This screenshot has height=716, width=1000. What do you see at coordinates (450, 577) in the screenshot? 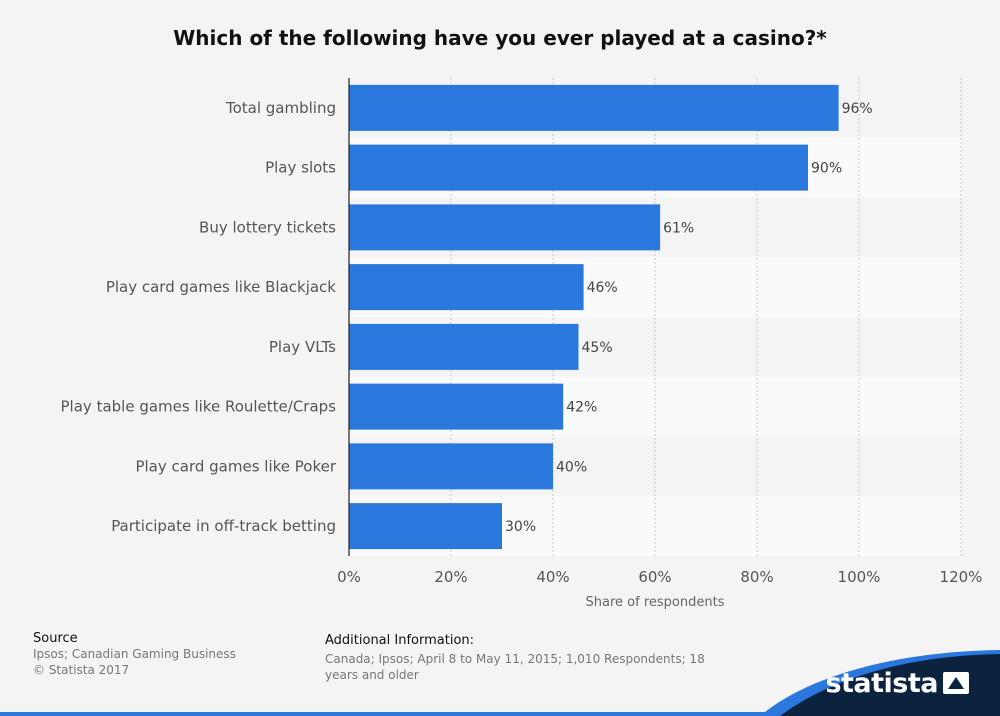
I see `x-tick-label-2: 20%` at bounding box center [450, 577].